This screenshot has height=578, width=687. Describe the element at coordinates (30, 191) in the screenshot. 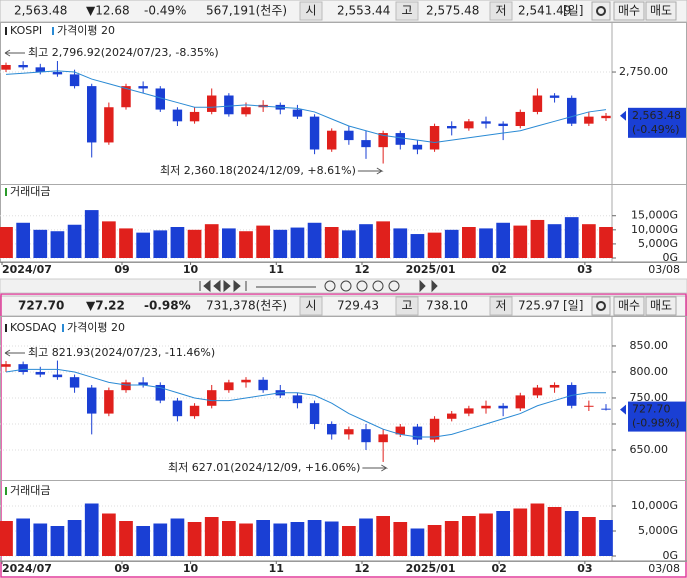

I see `volume-title: 거래대금` at that location.